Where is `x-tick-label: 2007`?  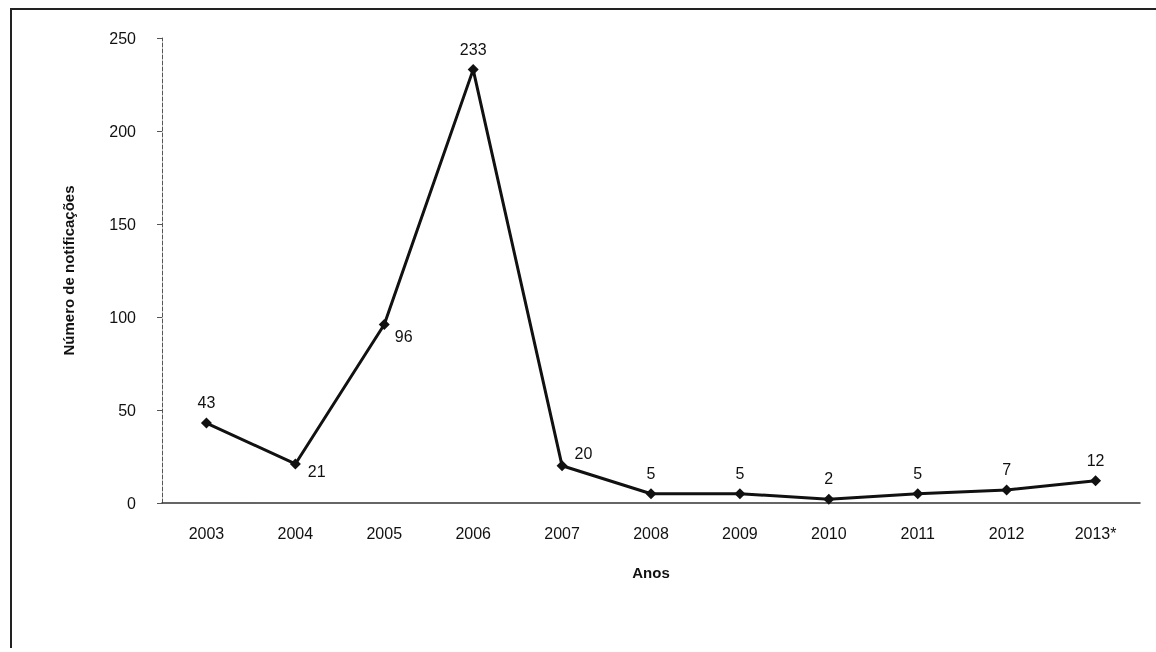 x-tick-label: 2007 is located at coordinates (562, 533).